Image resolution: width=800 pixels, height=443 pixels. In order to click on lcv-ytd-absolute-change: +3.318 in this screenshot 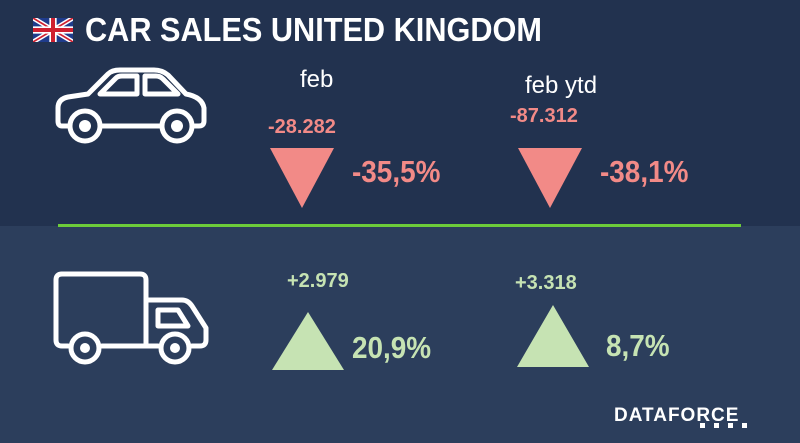, I will do `click(546, 283)`.